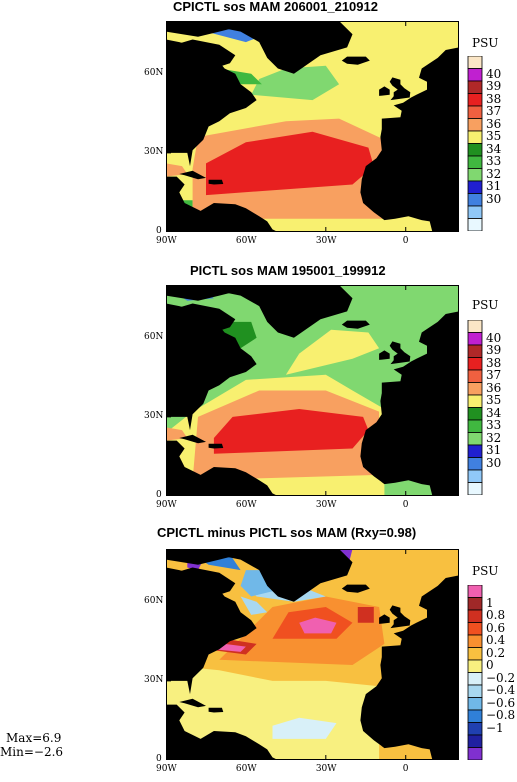  Describe the element at coordinates (496, 615) in the screenshot. I see `colorbar-label: 0.8` at that location.